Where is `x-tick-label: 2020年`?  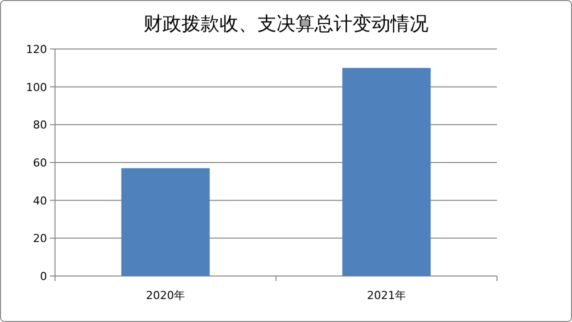
x-tick-label: 2020年 is located at coordinates (165, 295).